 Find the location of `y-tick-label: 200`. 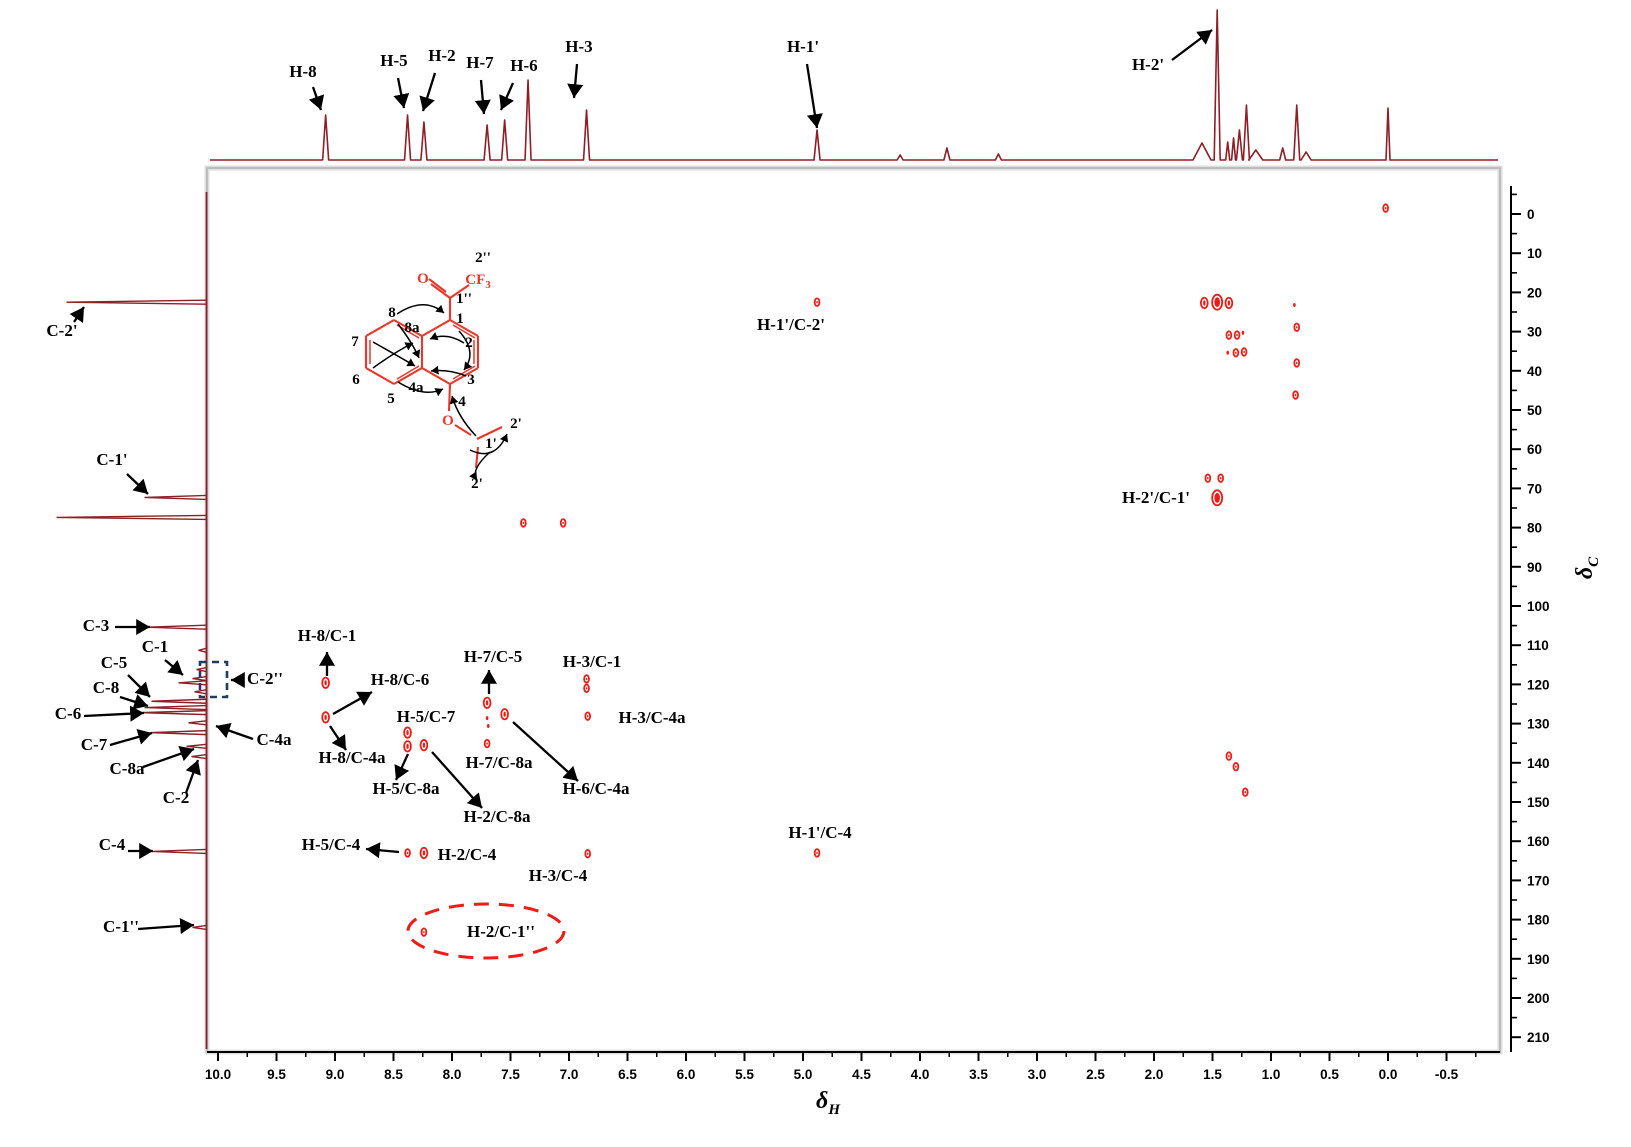

y-tick-label: 200 is located at coordinates (1538, 998).